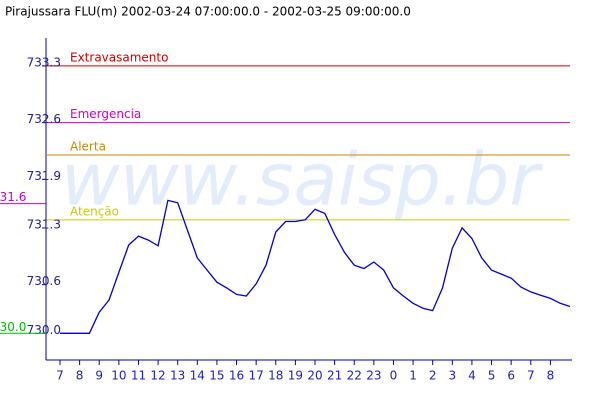 The width and height of the screenshot is (600, 400). I want to click on x-tick-label: 22, so click(354, 376).